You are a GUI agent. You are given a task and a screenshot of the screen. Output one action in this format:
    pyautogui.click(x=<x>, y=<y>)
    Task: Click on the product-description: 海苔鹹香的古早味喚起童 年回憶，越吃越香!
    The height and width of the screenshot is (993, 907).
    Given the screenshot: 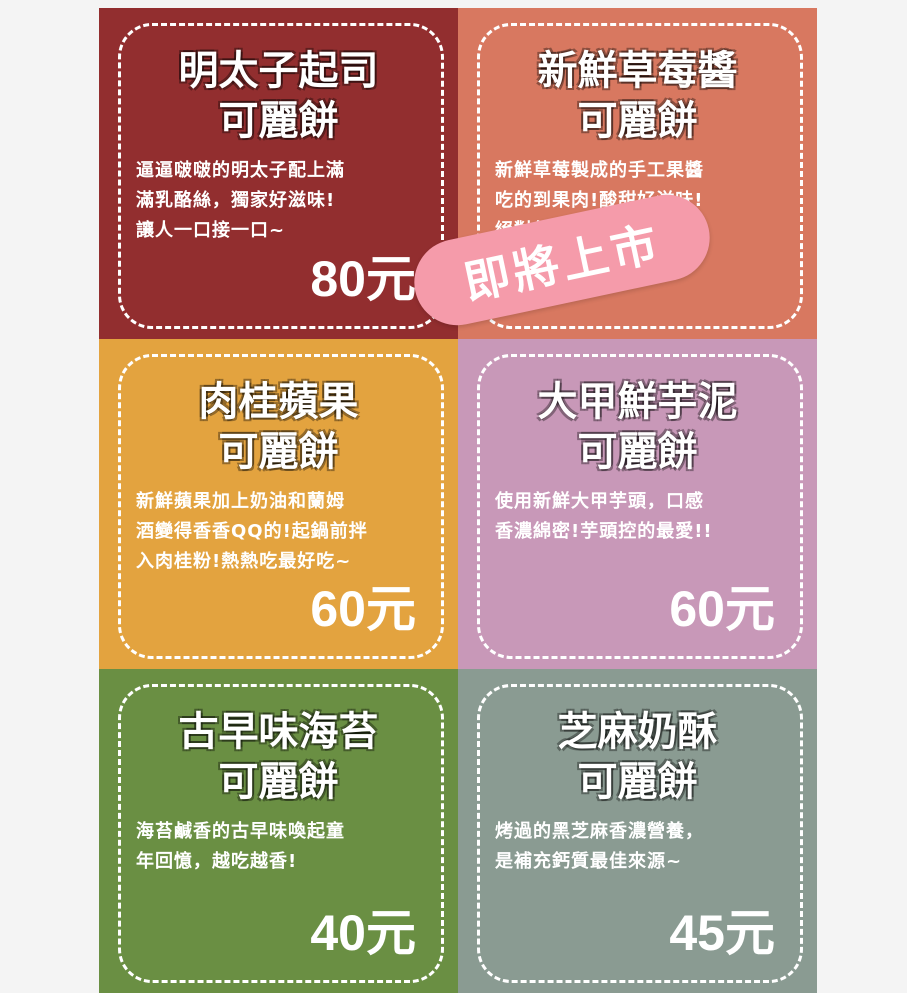 What is the action you would take?
    pyautogui.click(x=240, y=846)
    